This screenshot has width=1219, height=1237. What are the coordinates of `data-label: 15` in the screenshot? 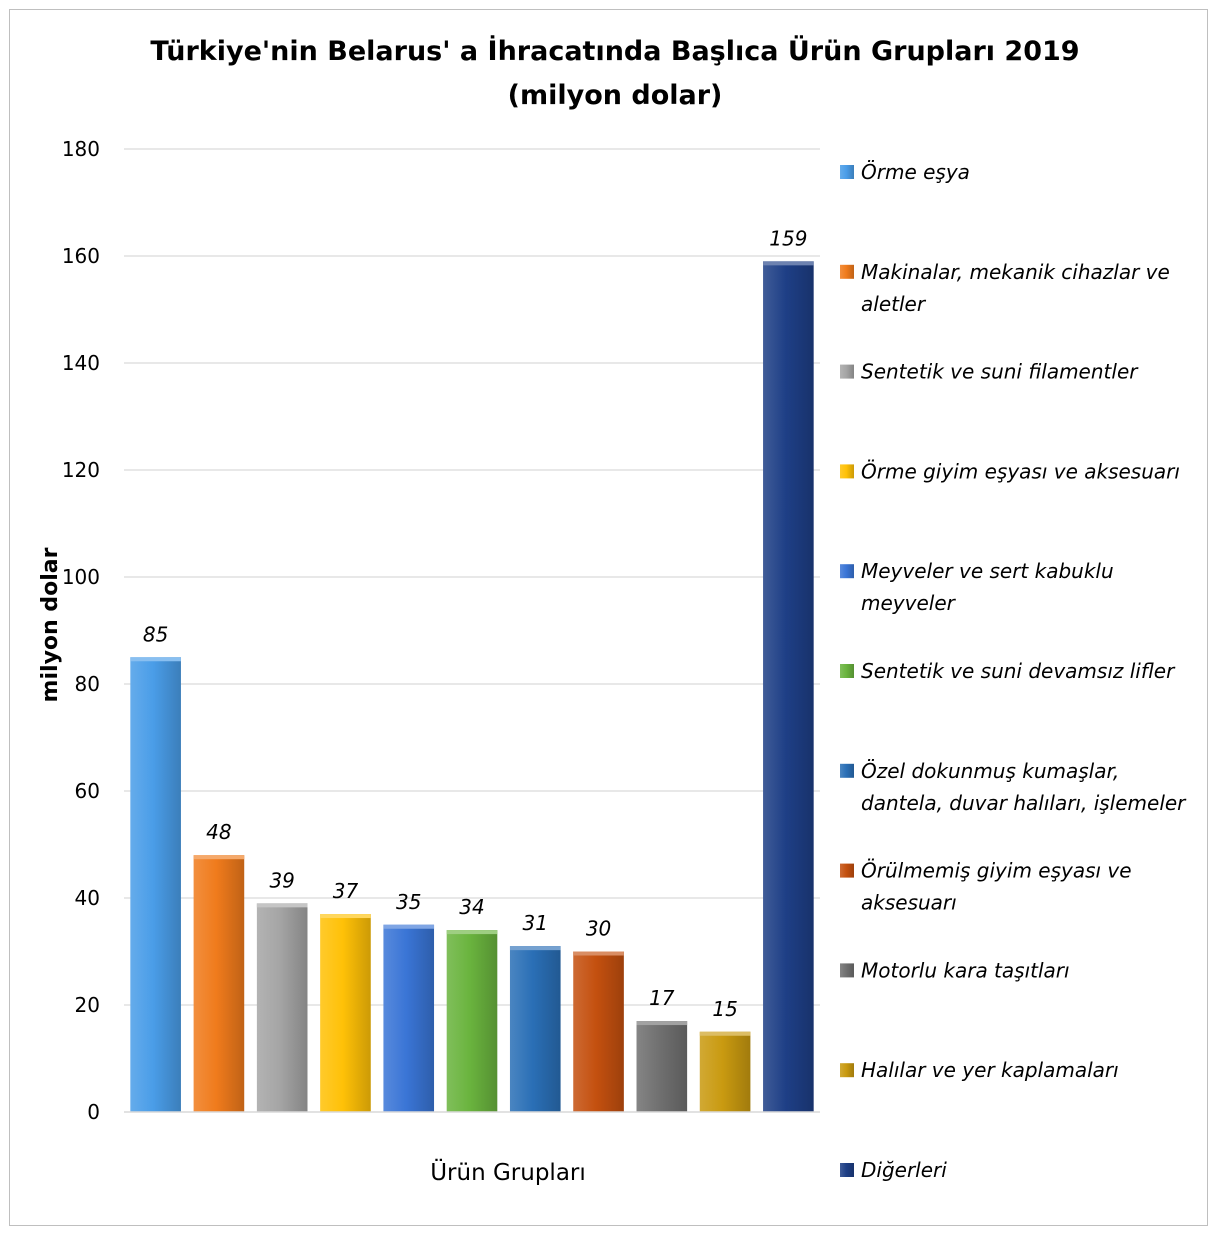 It's located at (724, 1009).